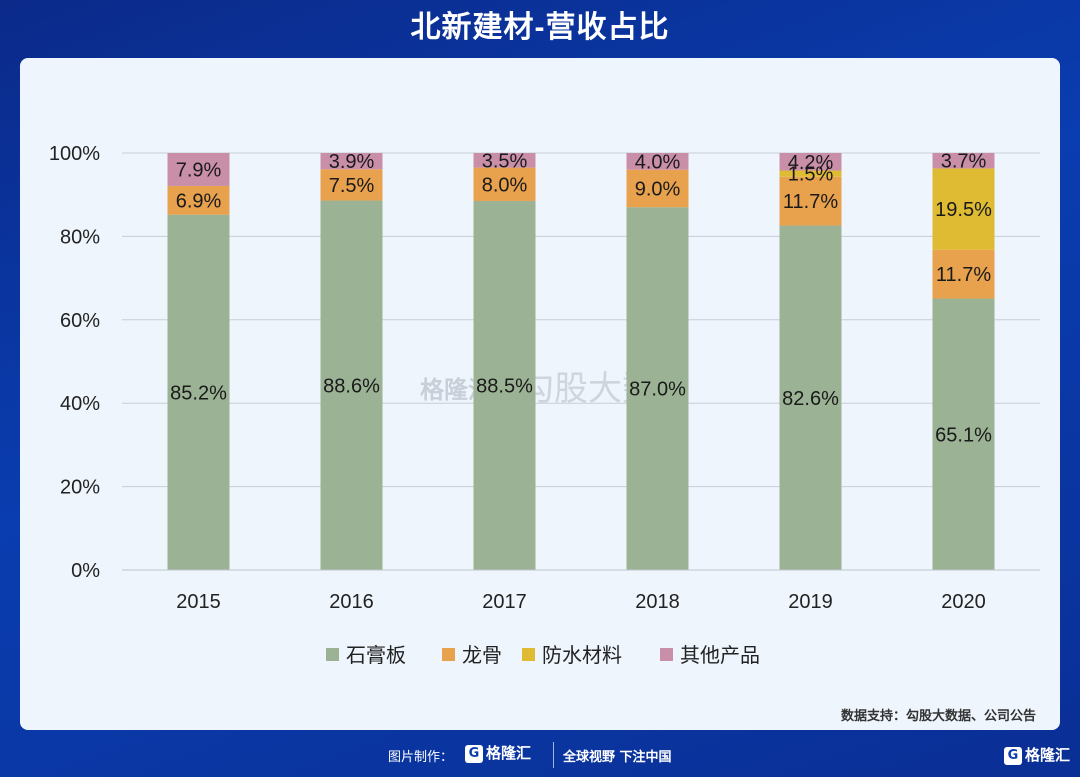 This screenshot has width=1080, height=777. I want to click on y-tick-label: 0%, so click(85, 571).